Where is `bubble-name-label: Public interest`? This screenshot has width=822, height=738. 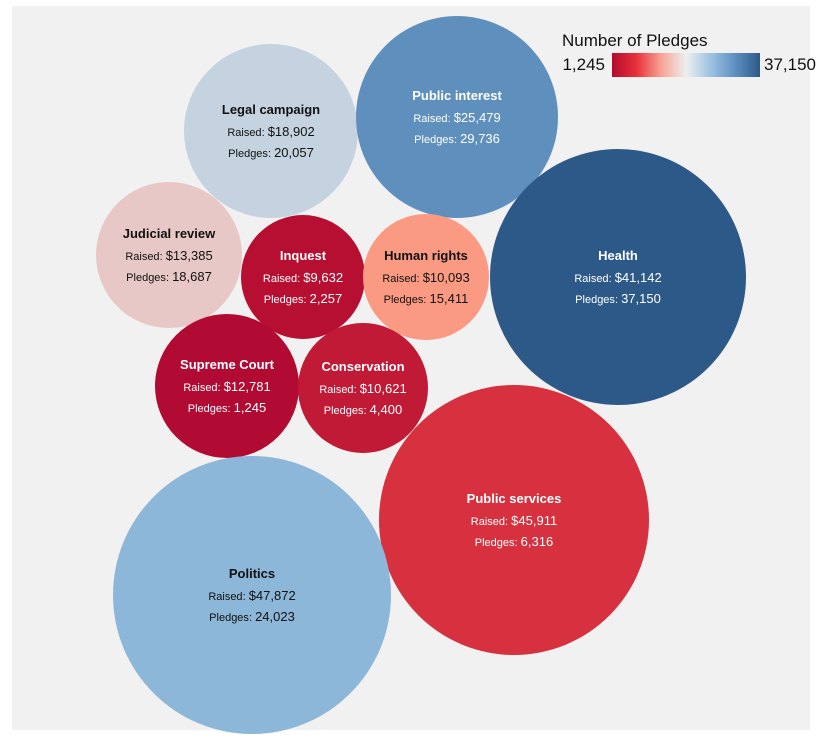 bubble-name-label: Public interest is located at coordinates (457, 95).